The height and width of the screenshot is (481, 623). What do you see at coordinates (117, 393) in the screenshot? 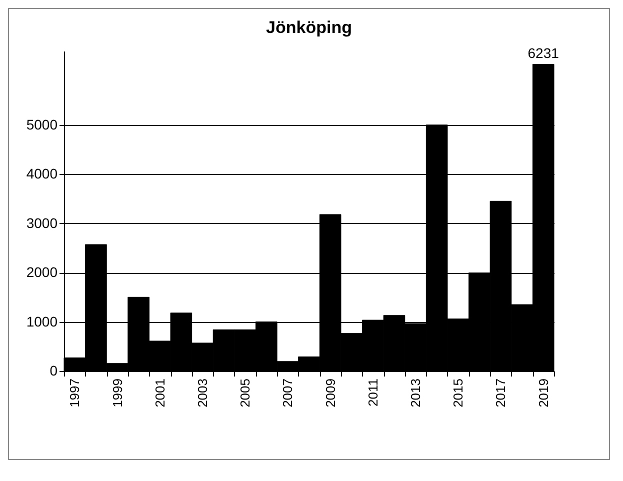
I see `x-tick-label: 1999` at bounding box center [117, 393].